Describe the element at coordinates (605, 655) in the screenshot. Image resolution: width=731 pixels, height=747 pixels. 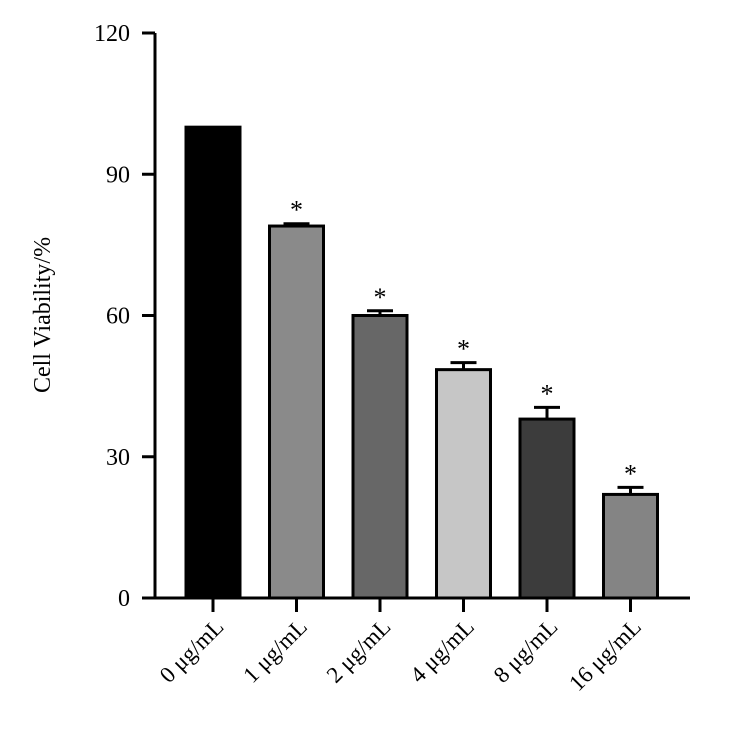
I see `x-tick-label: 16 μg/mL` at that location.